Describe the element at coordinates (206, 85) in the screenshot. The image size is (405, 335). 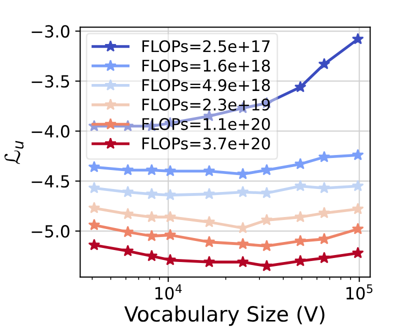
I see `legend-label: FLOPs=4.9e+18` at that location.